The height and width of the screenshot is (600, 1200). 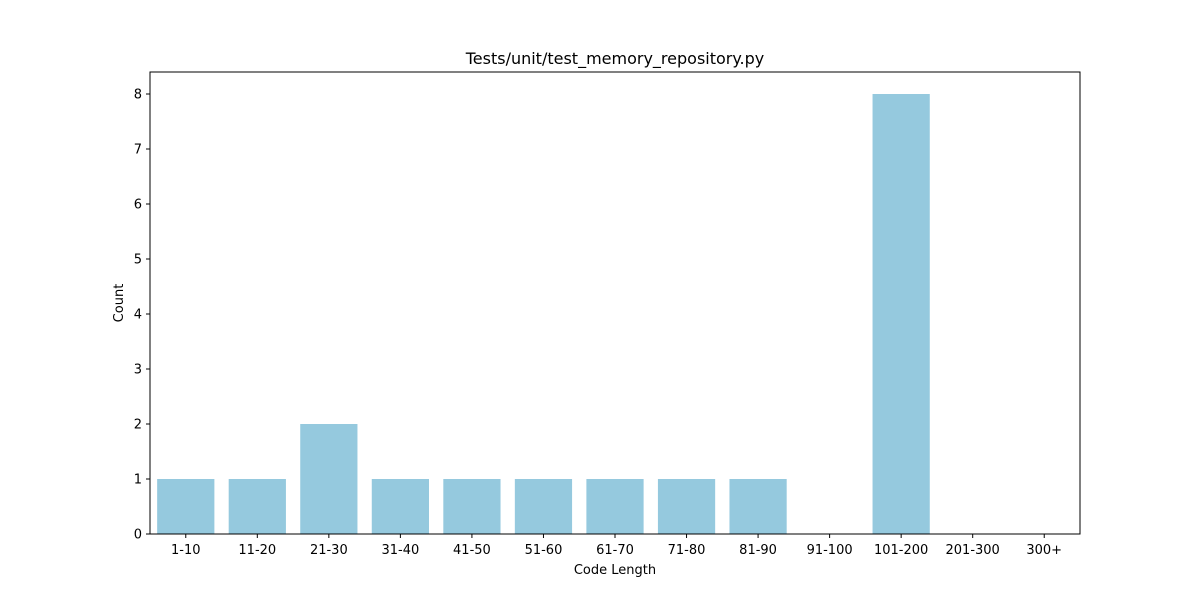 I want to click on x-tick-label: 71-80, so click(x=687, y=550).